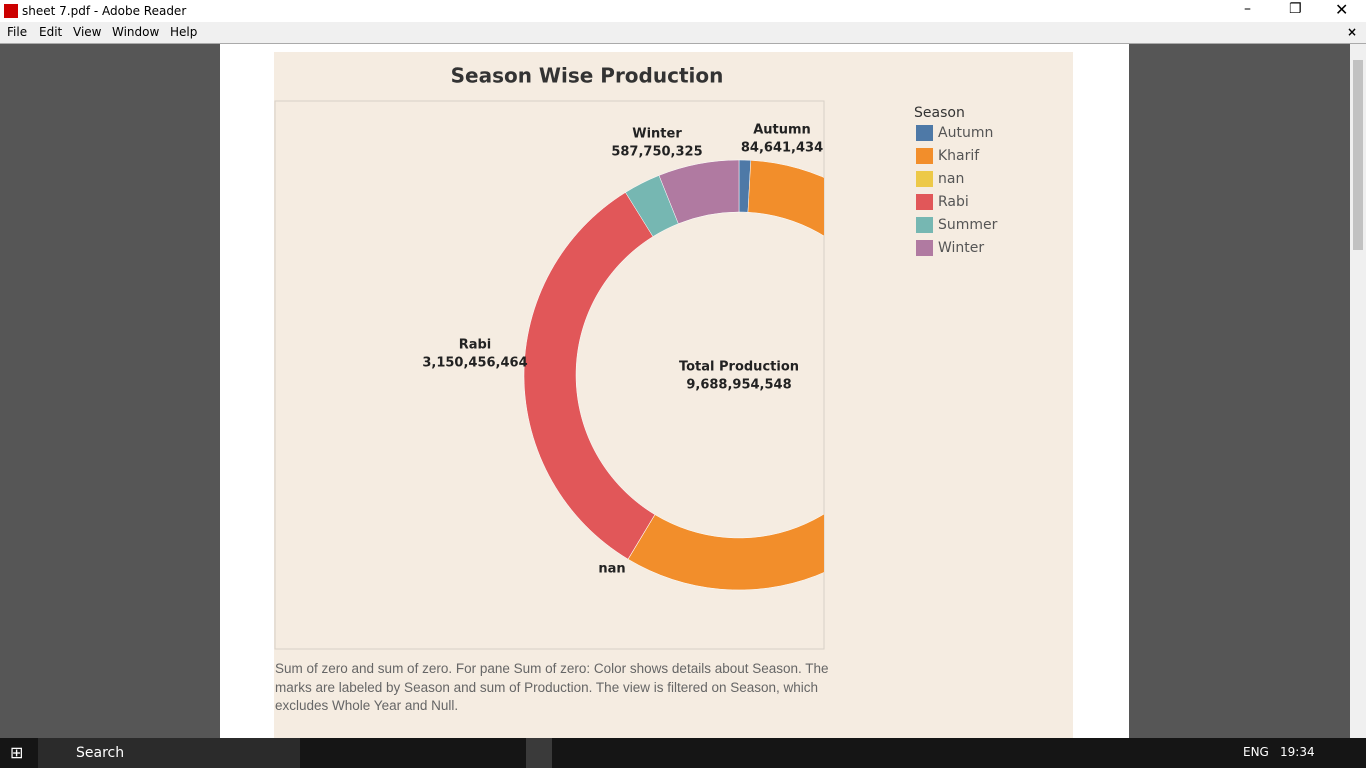 The image size is (1366, 768). I want to click on center-title: Total Production, so click(739, 367).